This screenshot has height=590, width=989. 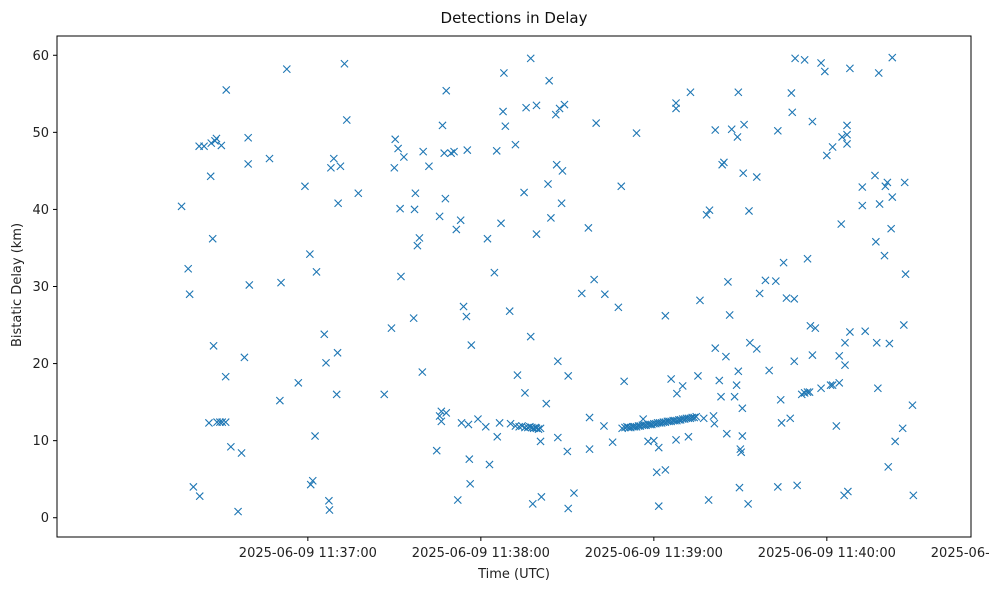 What do you see at coordinates (514, 18) in the screenshot?
I see `chart-title: Detections in Delay` at bounding box center [514, 18].